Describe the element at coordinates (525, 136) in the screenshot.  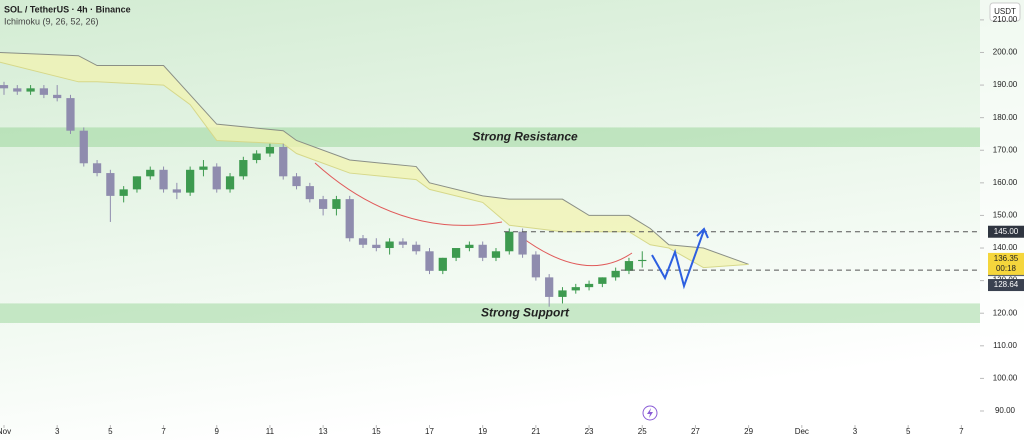
I see `zone-text: Strong Resistance` at that location.